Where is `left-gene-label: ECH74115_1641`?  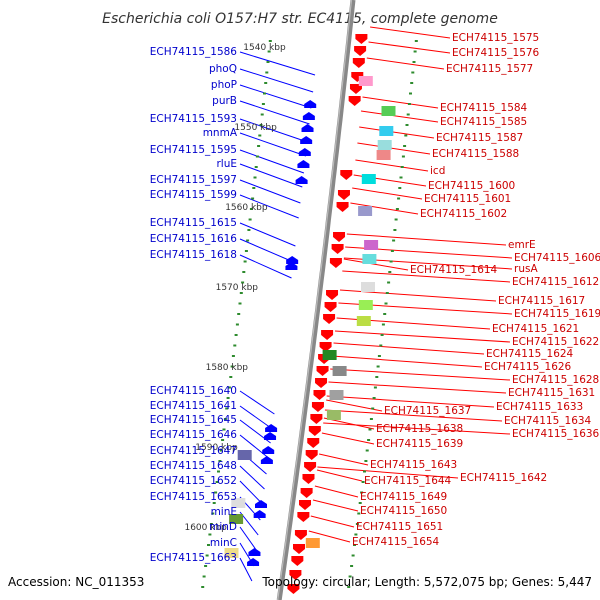 left-gene-label: ECH74115_1641 is located at coordinates (193, 406).